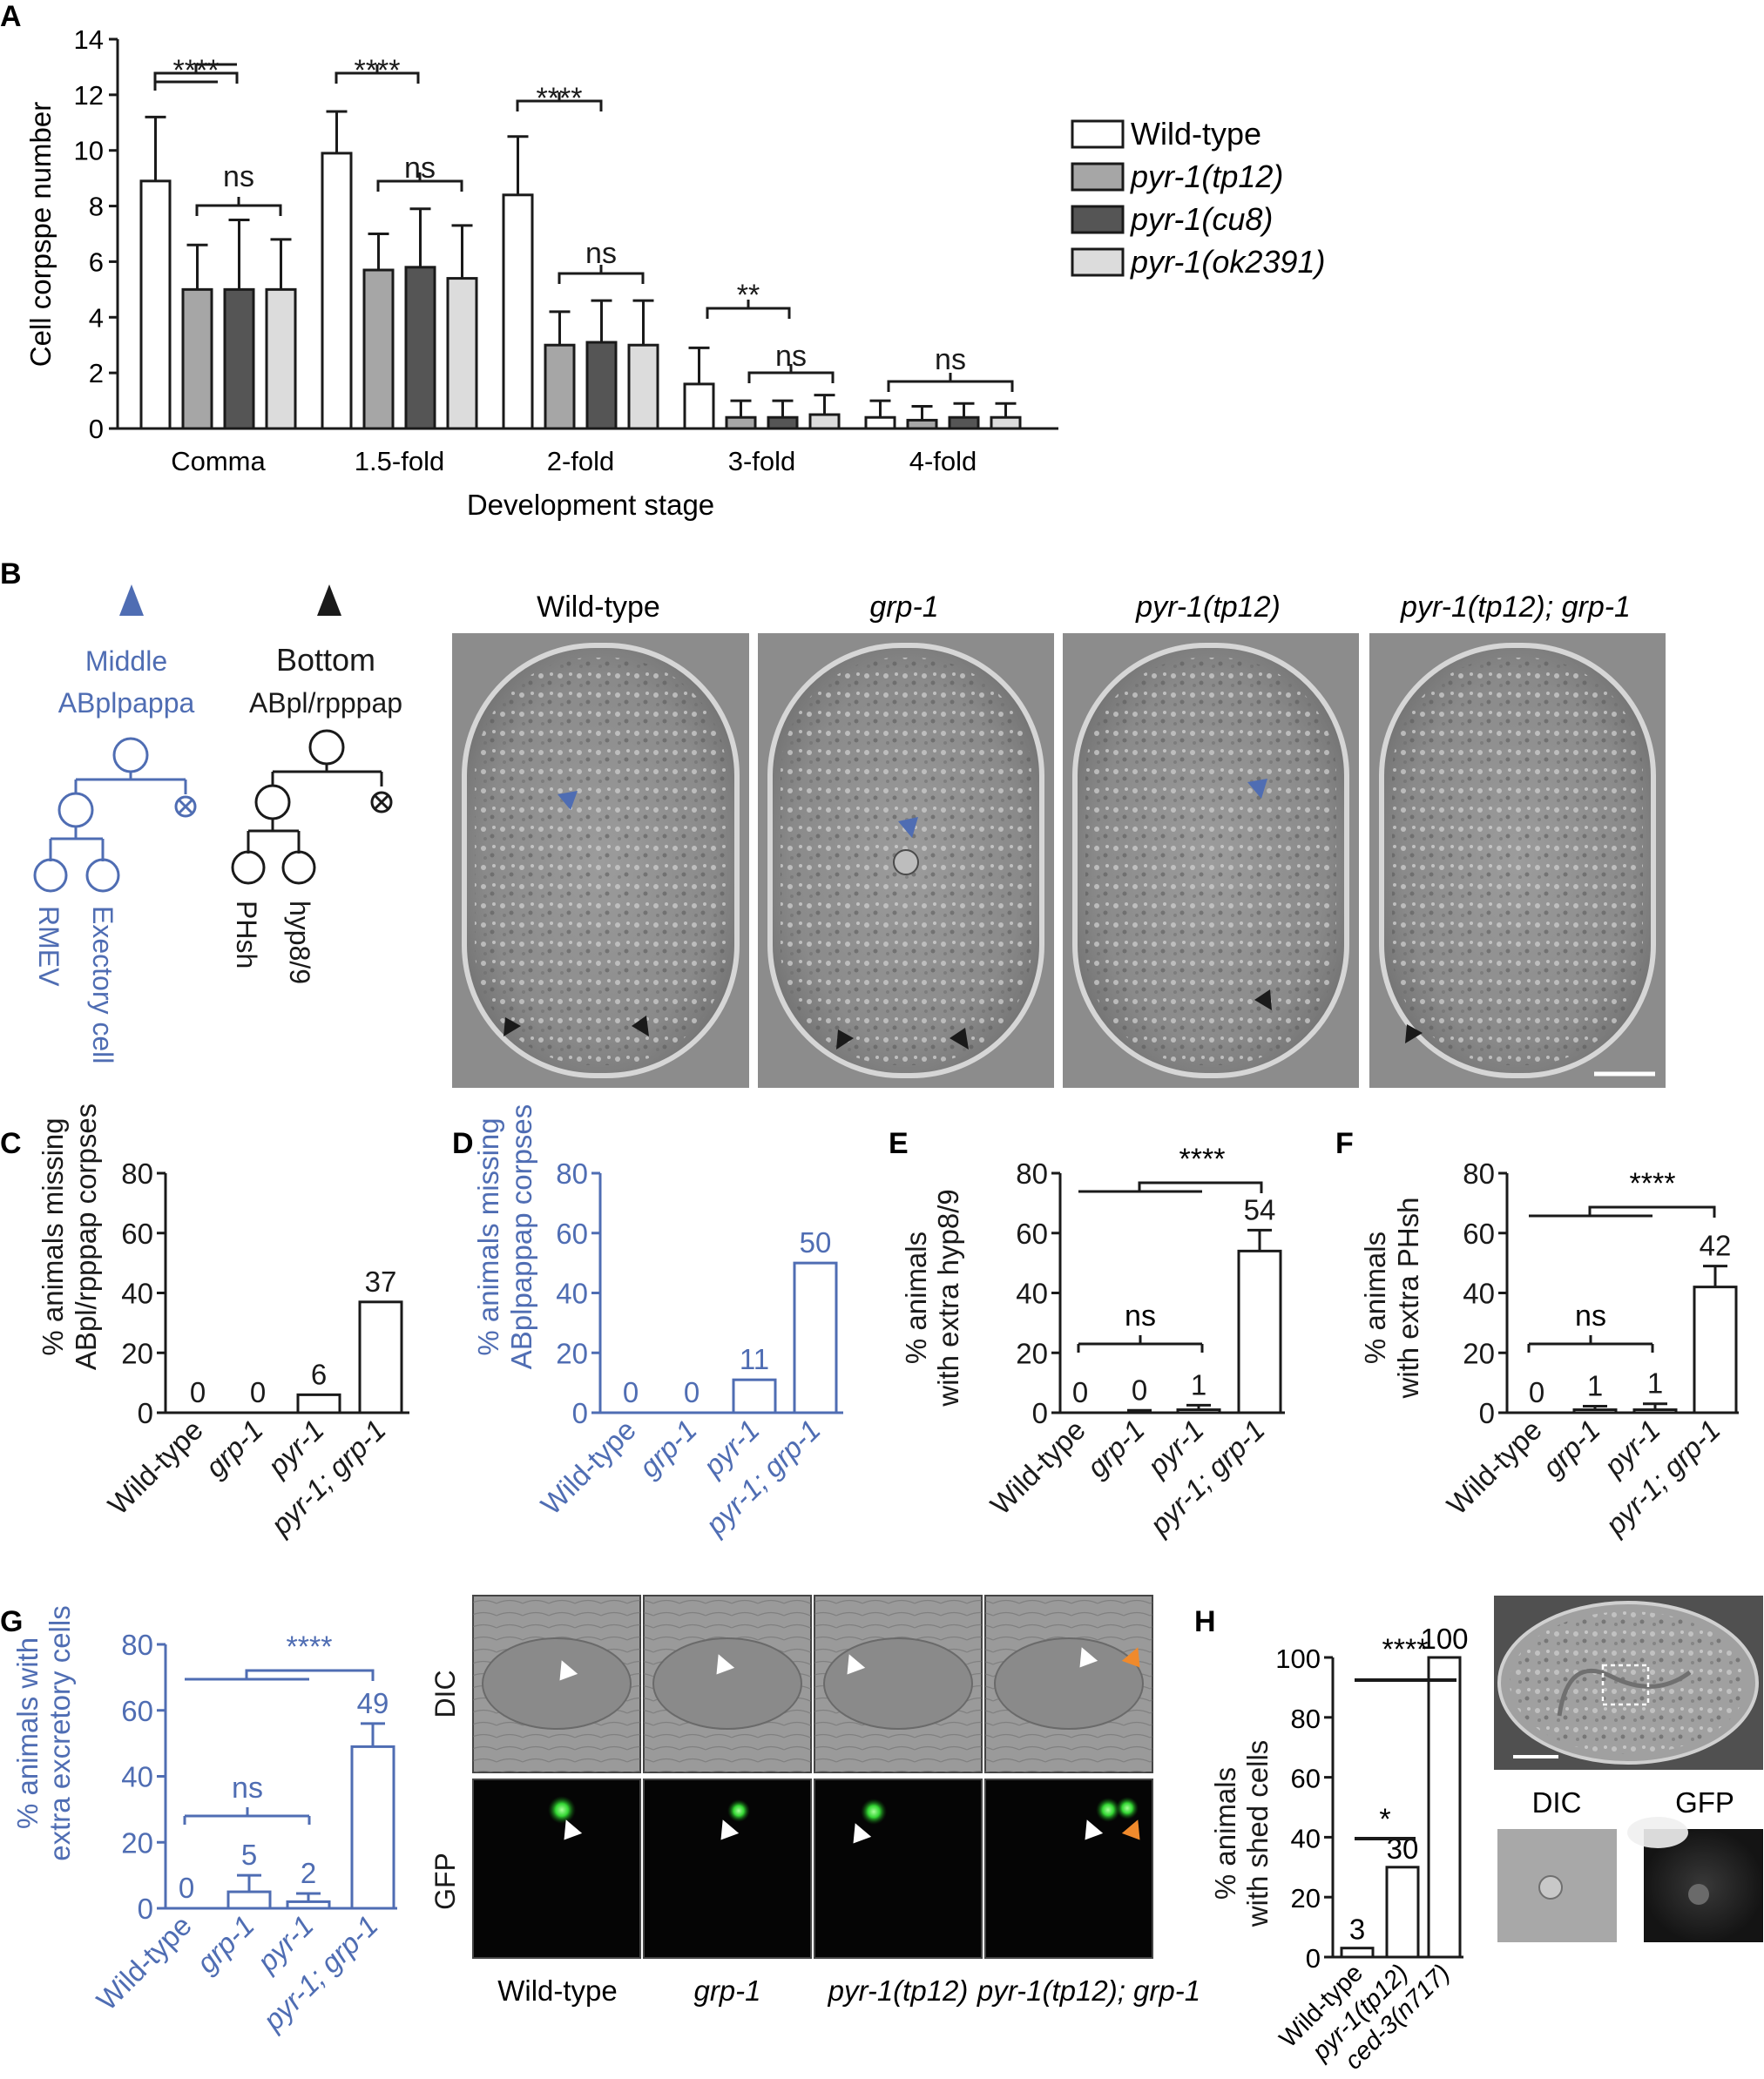 Image resolution: width=1764 pixels, height=2079 pixels. What do you see at coordinates (381, 1282) in the screenshot?
I see `c-value-label: 37` at bounding box center [381, 1282].